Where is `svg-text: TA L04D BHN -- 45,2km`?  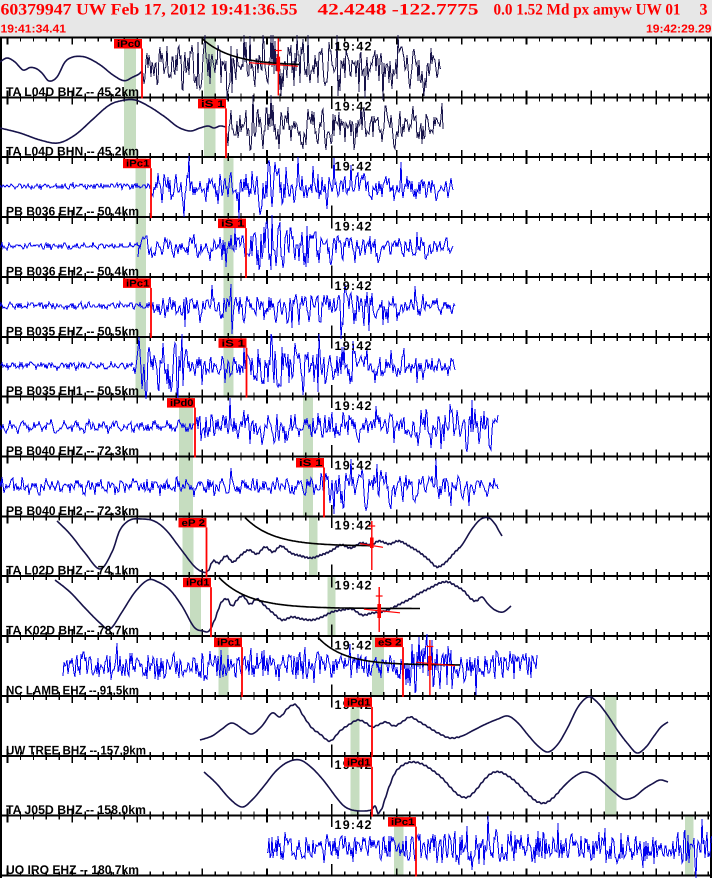
svg-text: TA L04D BHN -- 45,2km is located at coordinates (72, 152).